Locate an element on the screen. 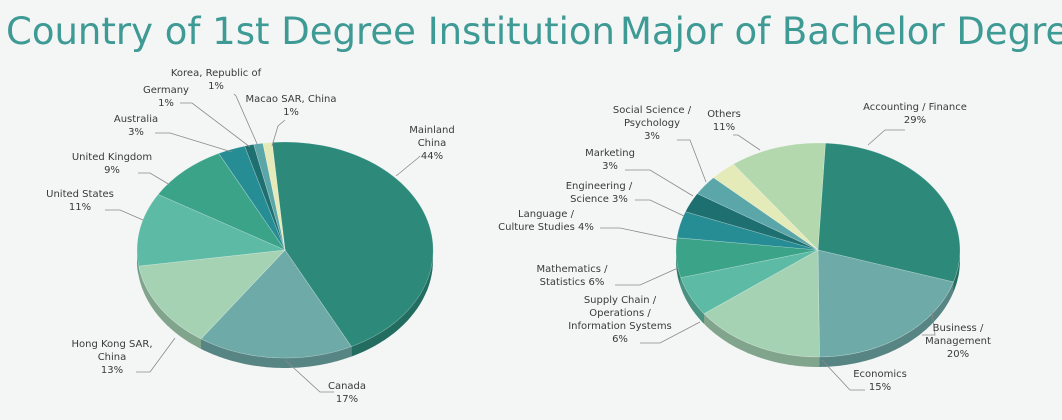 Image resolution: width=1062 pixels, height=420 pixels. slice-economics is located at coordinates (761, 303).